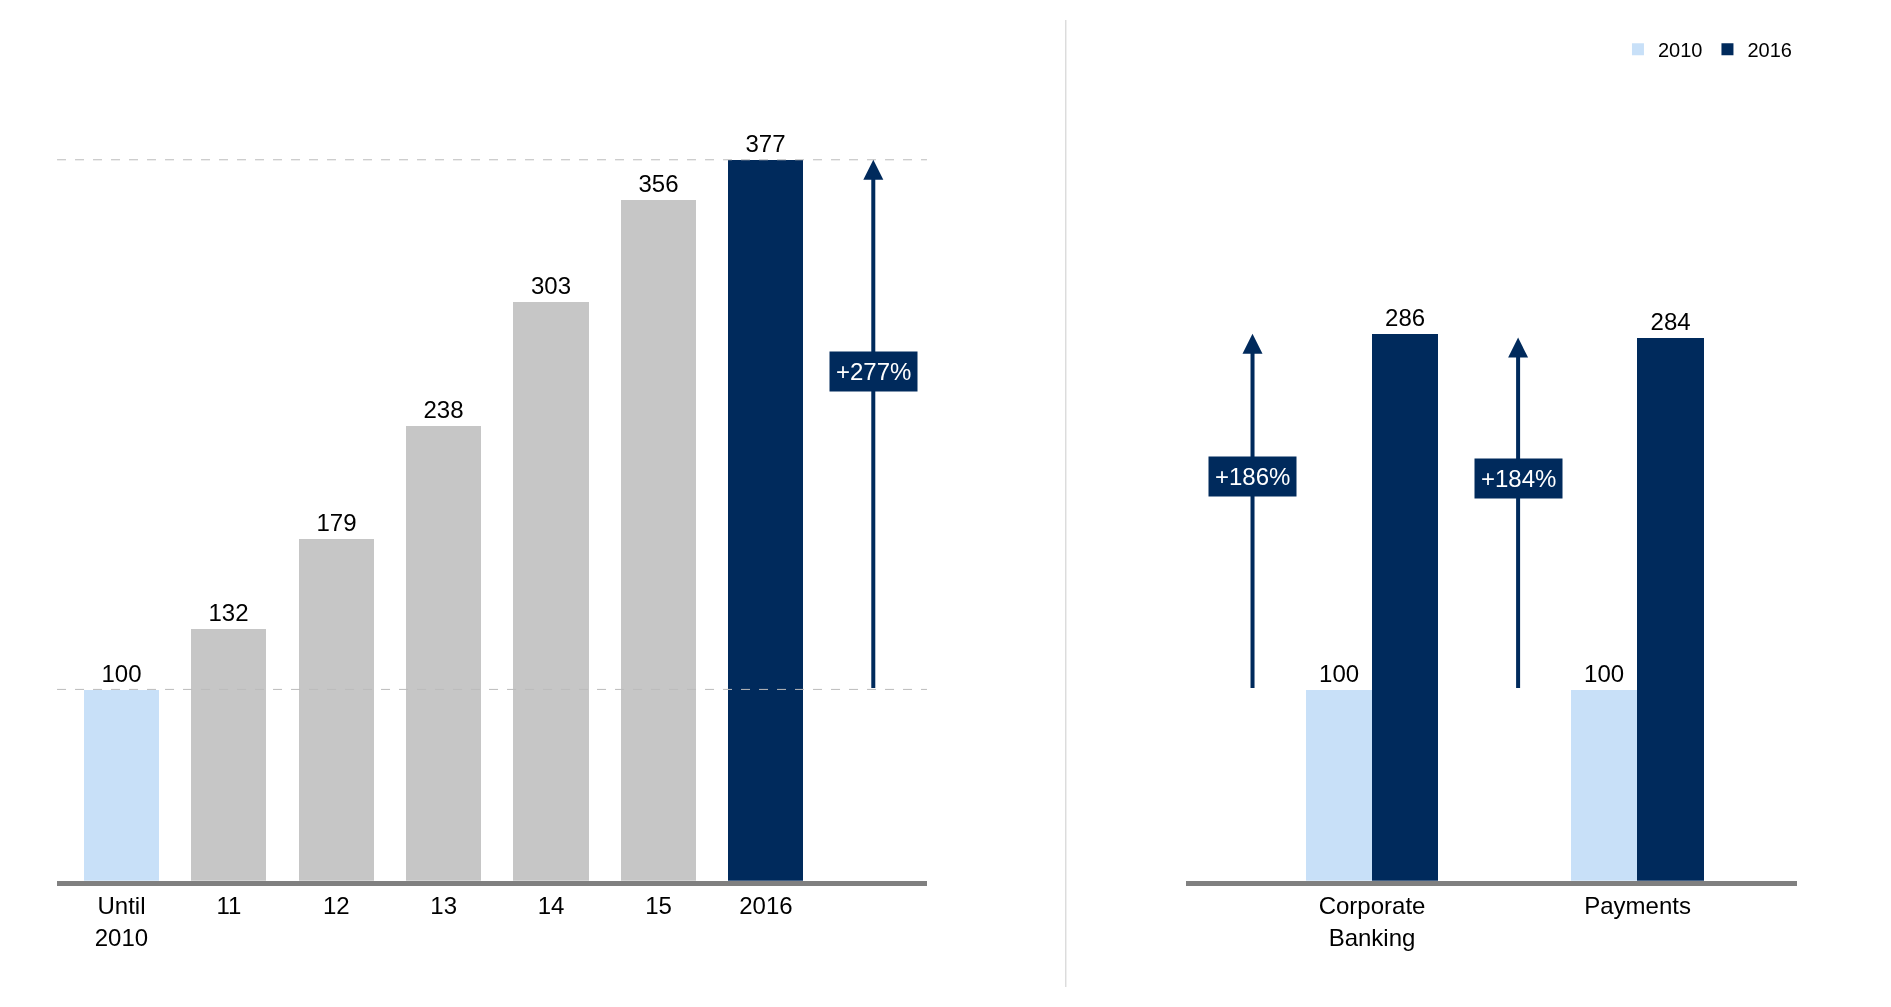 Image resolution: width=1891 pixels, height=1007 pixels. Describe the element at coordinates (551, 285) in the screenshot. I see `data-label: 303` at that location.